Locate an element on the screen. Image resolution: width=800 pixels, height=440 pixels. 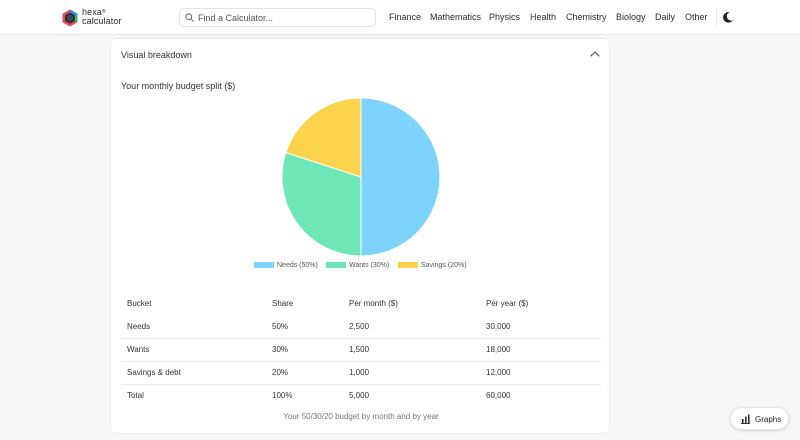
logo-word-calculator: calculator is located at coordinates (102, 21).